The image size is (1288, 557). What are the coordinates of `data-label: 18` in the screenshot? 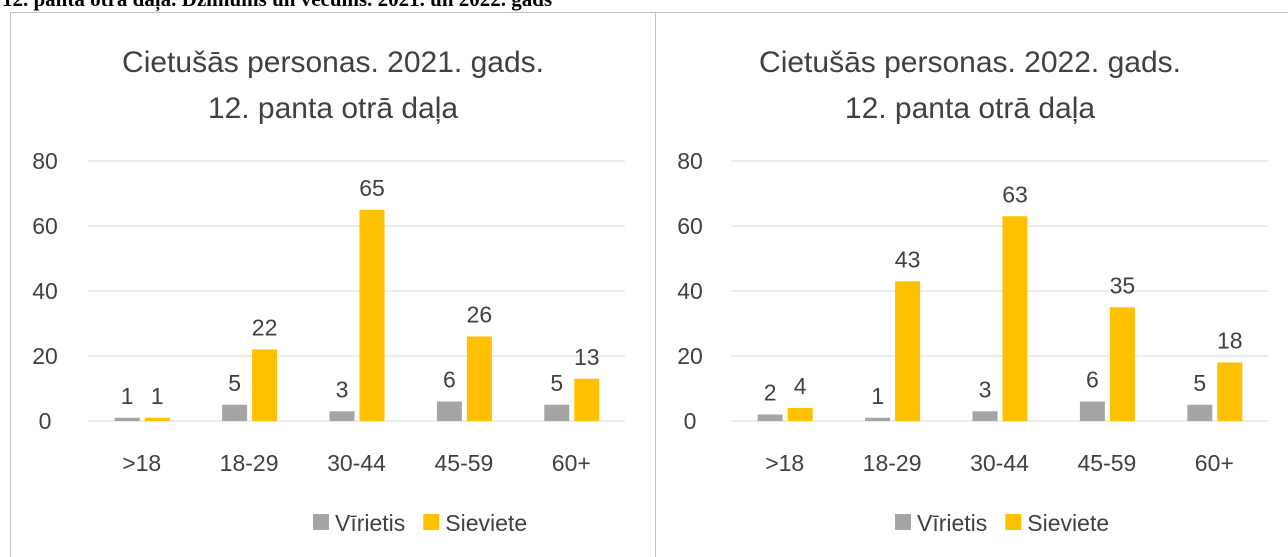 It's located at (1230, 341).